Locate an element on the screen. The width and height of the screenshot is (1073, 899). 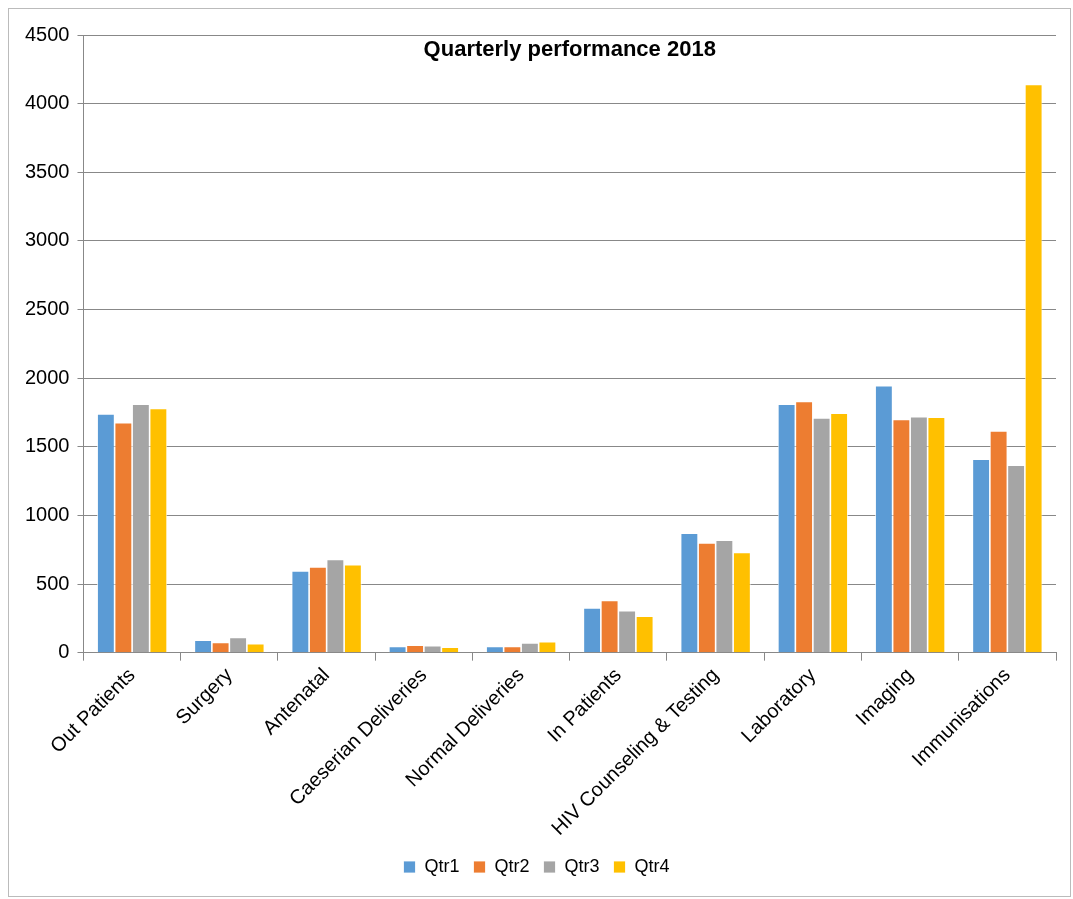
y-tick-label: 2000 is located at coordinates (47, 376).